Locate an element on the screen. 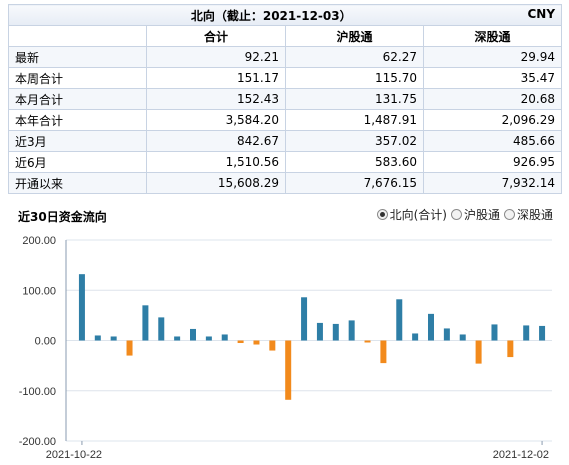 Image resolution: width=569 pixels, height=465 pixels. row-label: 近6月 is located at coordinates (77, 162).